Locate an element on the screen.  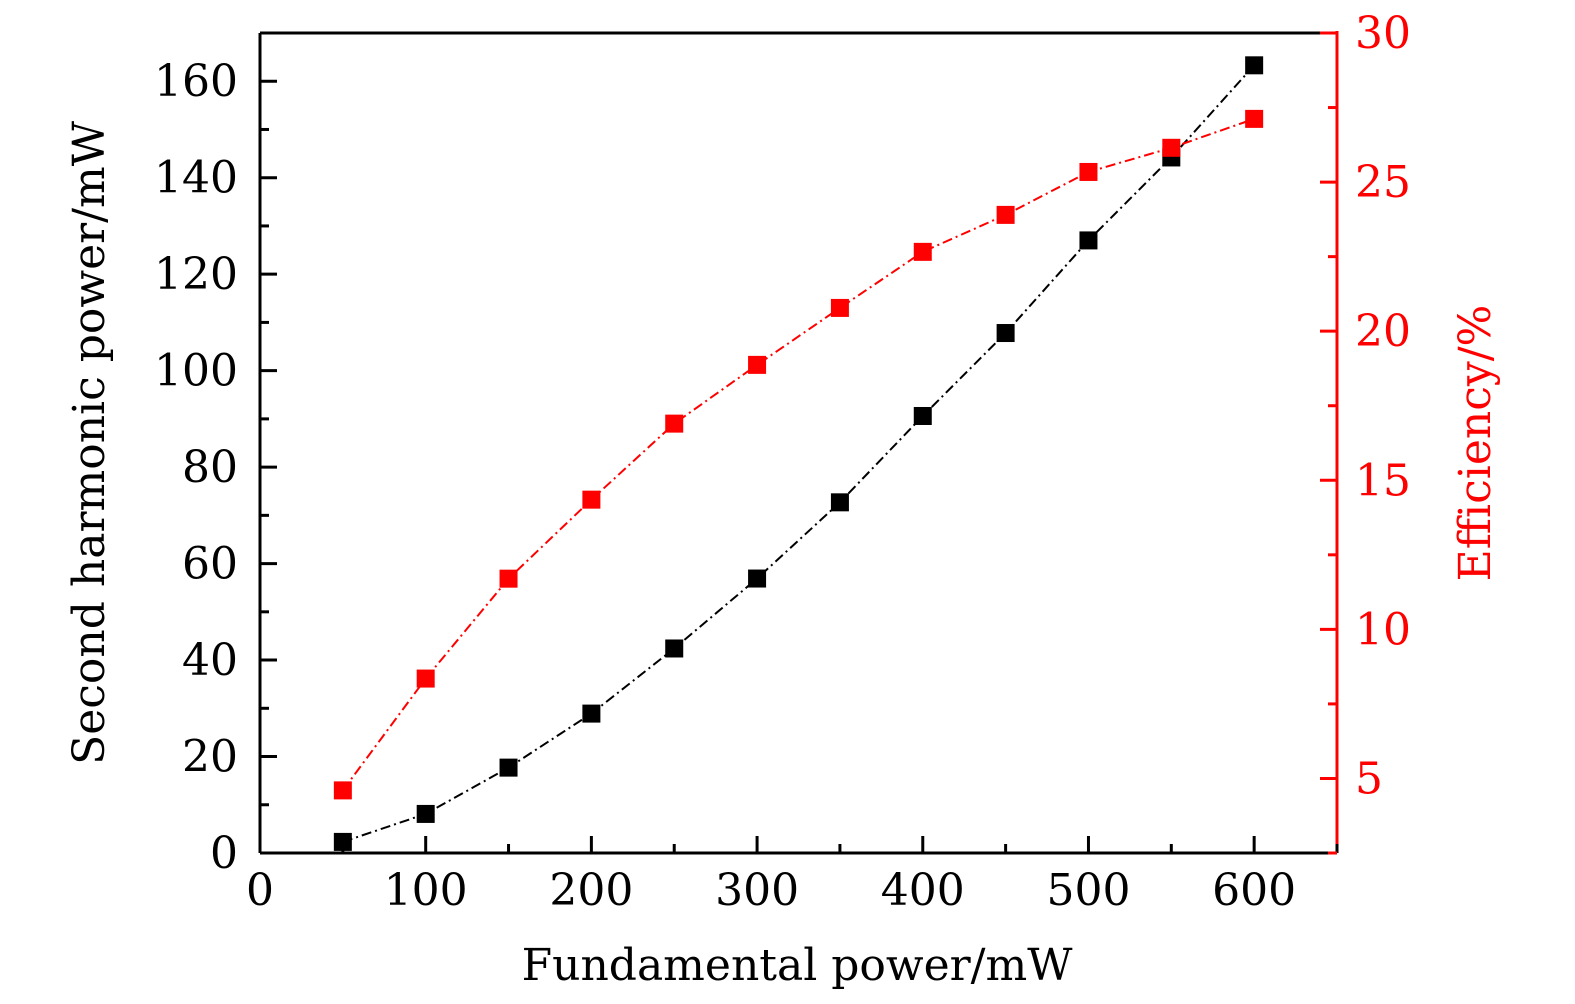
y-tick-label: 140 is located at coordinates (196, 178).